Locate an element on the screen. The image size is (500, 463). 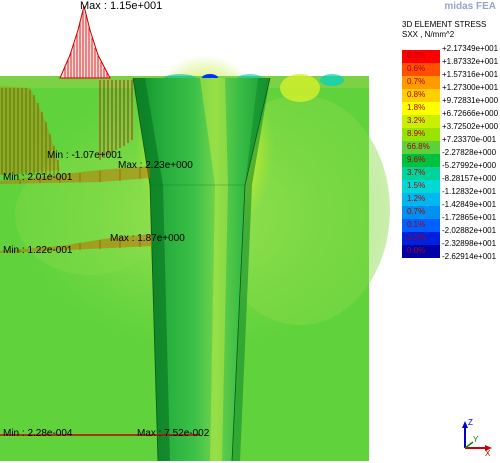
legend-title: 3D ELEMENT STRESS is located at coordinates (444, 24).